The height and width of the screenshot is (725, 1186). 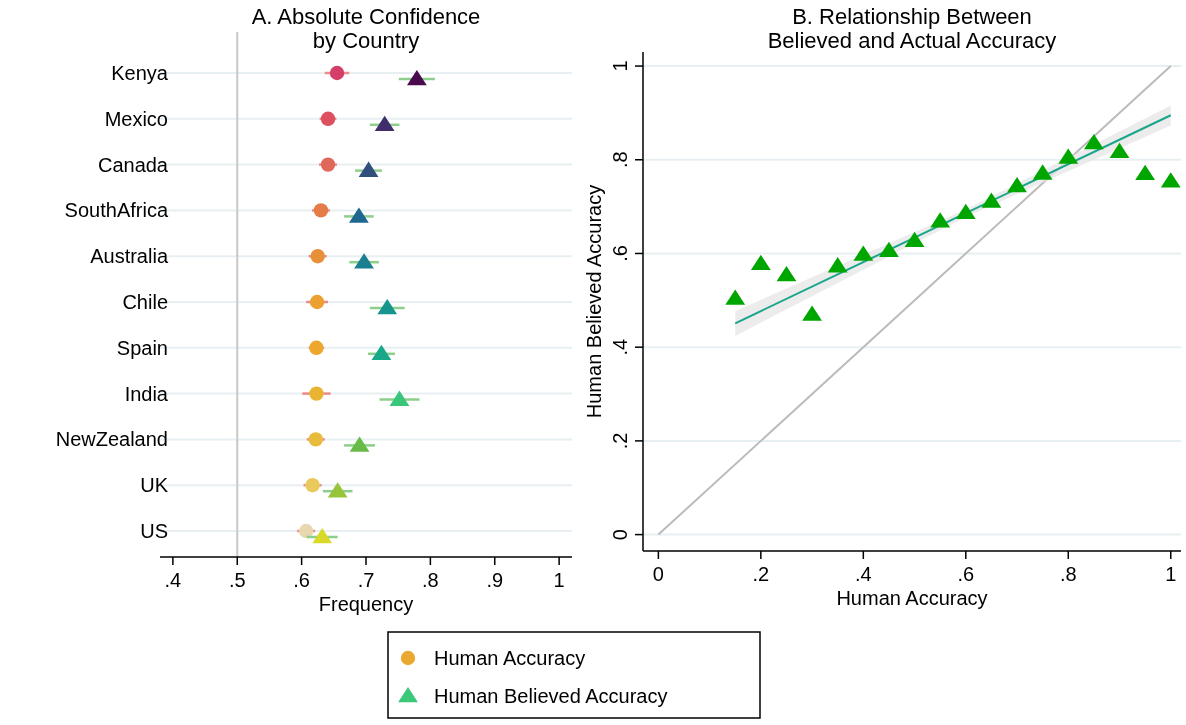 I want to click on x-tick-label: 0, so click(x=658, y=574).